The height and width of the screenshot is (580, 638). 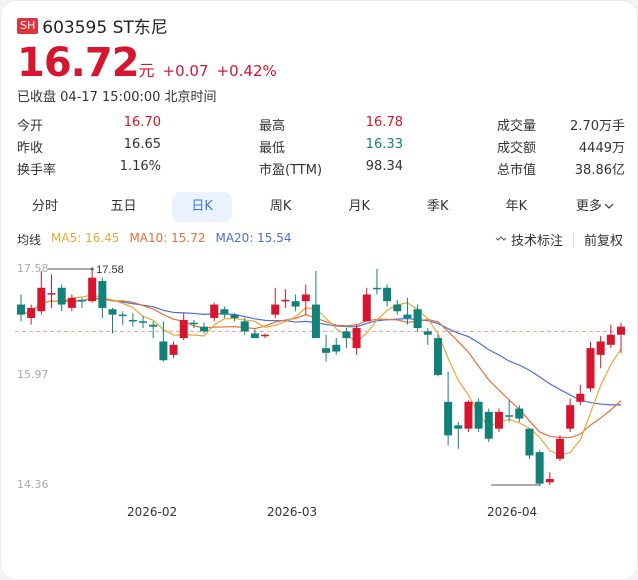 I want to click on stock-title: 603595 ST东尼, so click(x=105, y=28).